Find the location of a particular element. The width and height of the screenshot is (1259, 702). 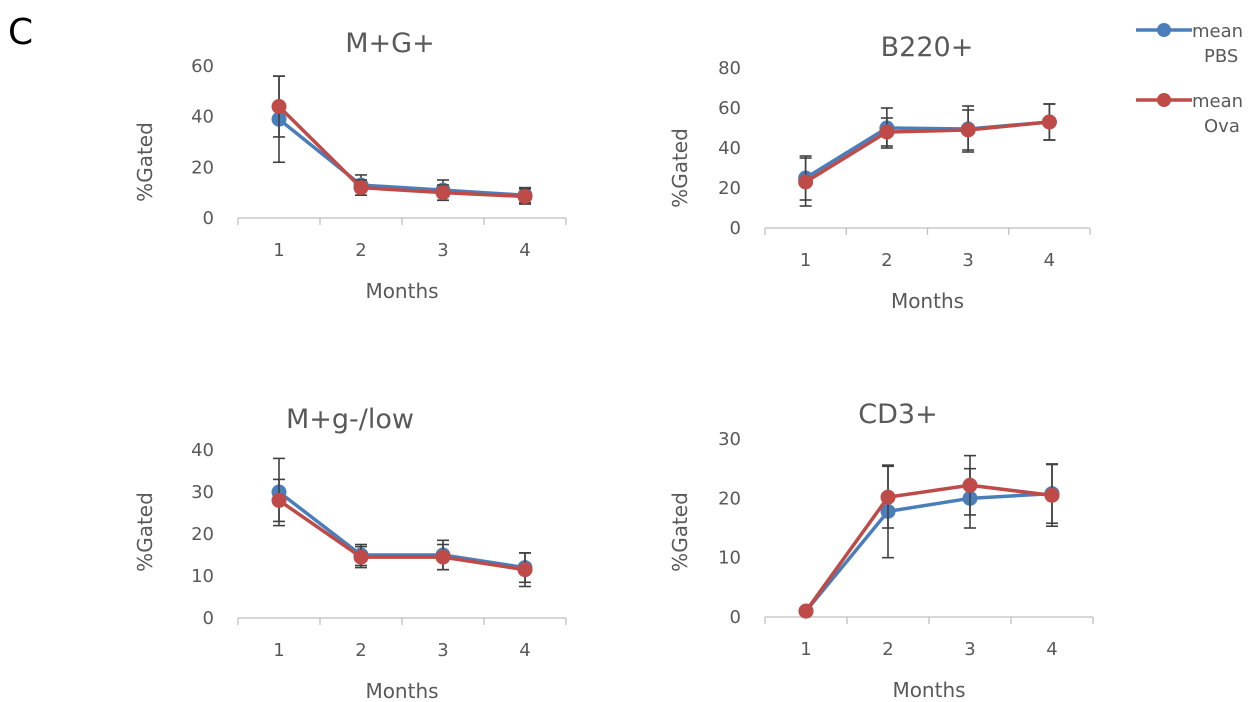

legend-label-ova-line2: Ova is located at coordinates (1222, 126).